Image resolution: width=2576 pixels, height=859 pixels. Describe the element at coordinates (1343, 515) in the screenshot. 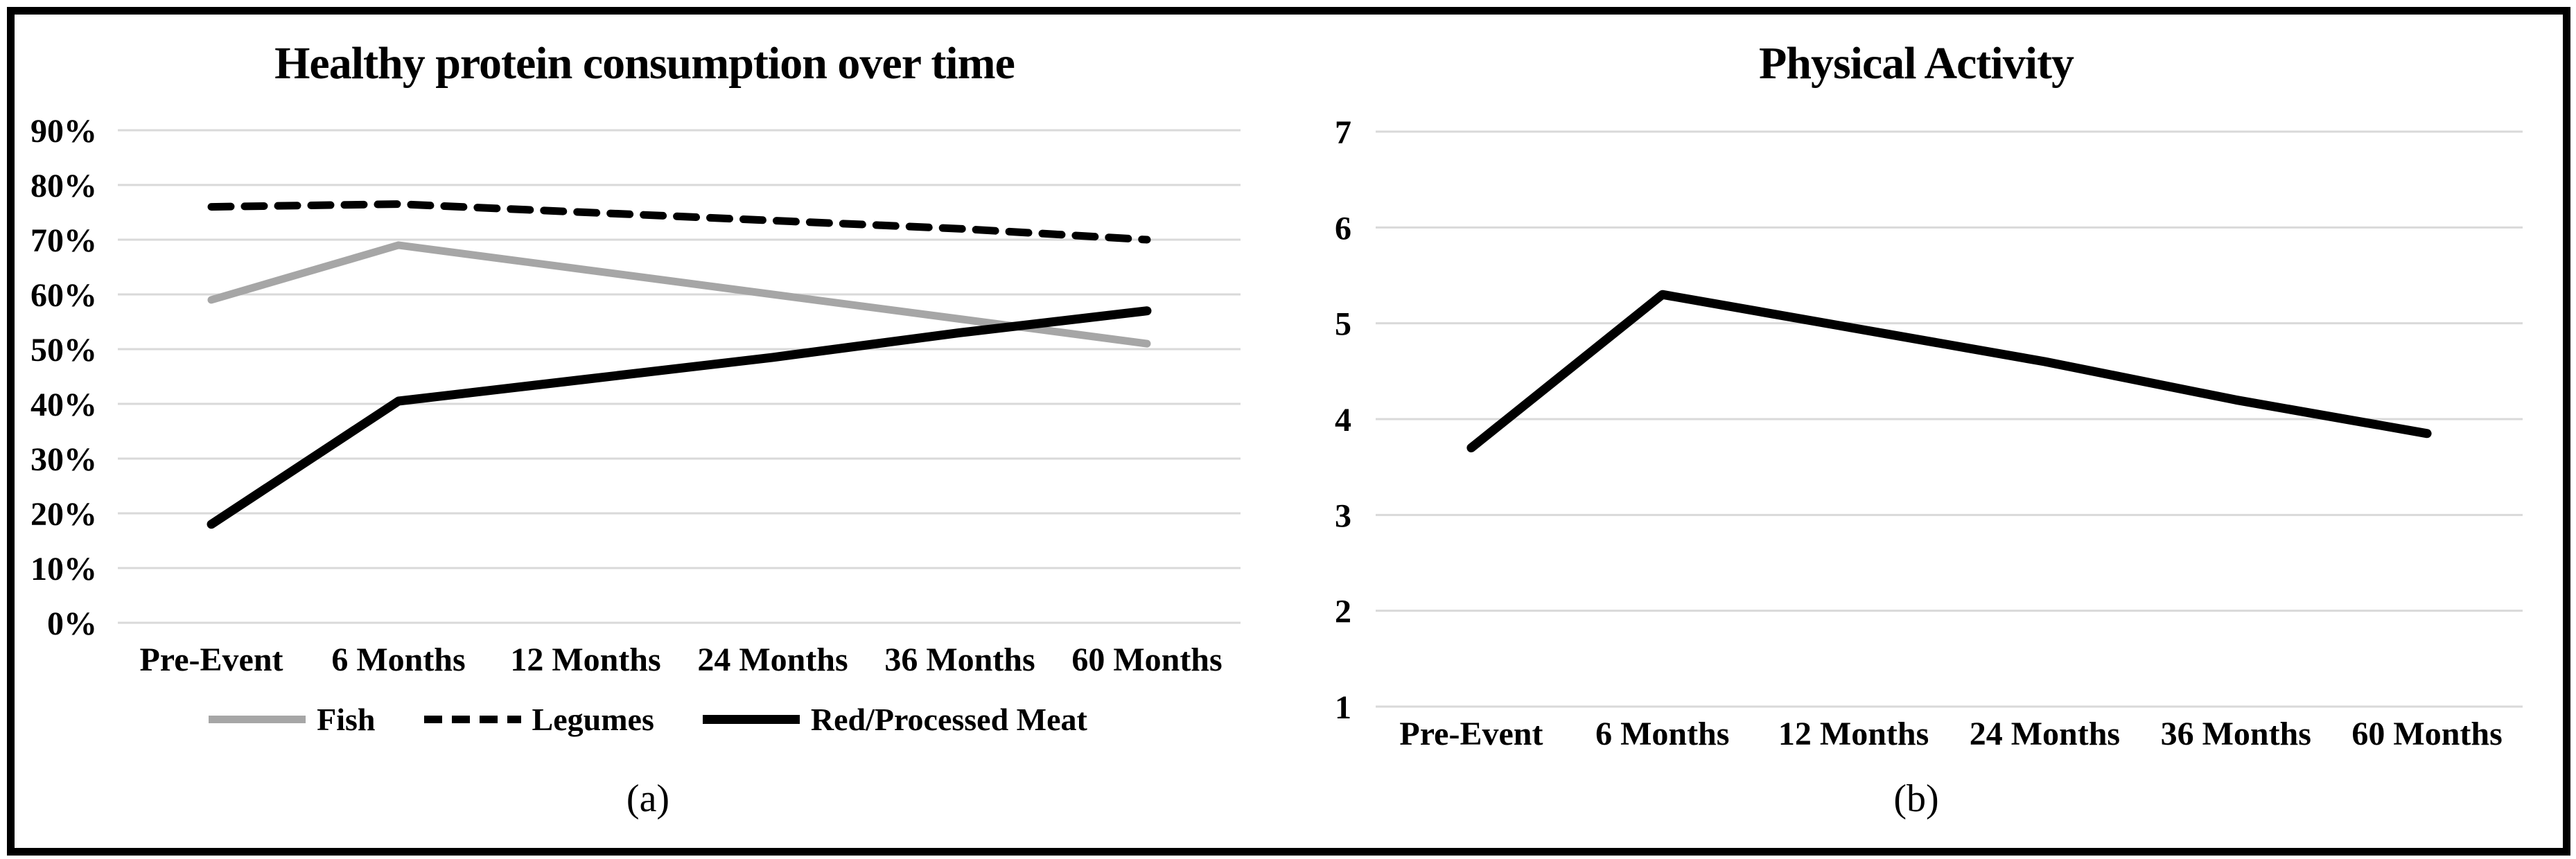

I see `y-tick-label: 3` at that location.